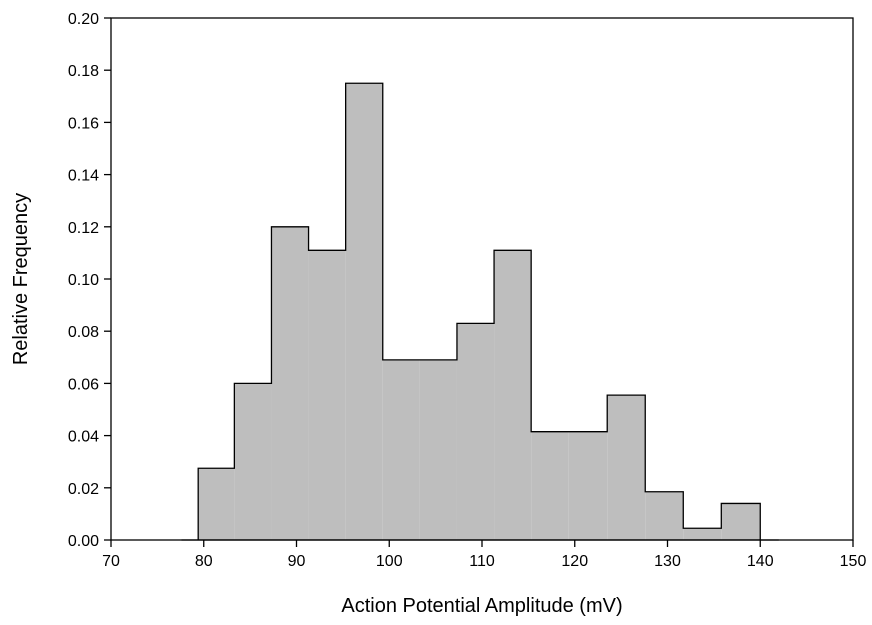 The image size is (872, 625). What do you see at coordinates (83, 228) in the screenshot?
I see `y-tick-label-6: 0.12` at bounding box center [83, 228].